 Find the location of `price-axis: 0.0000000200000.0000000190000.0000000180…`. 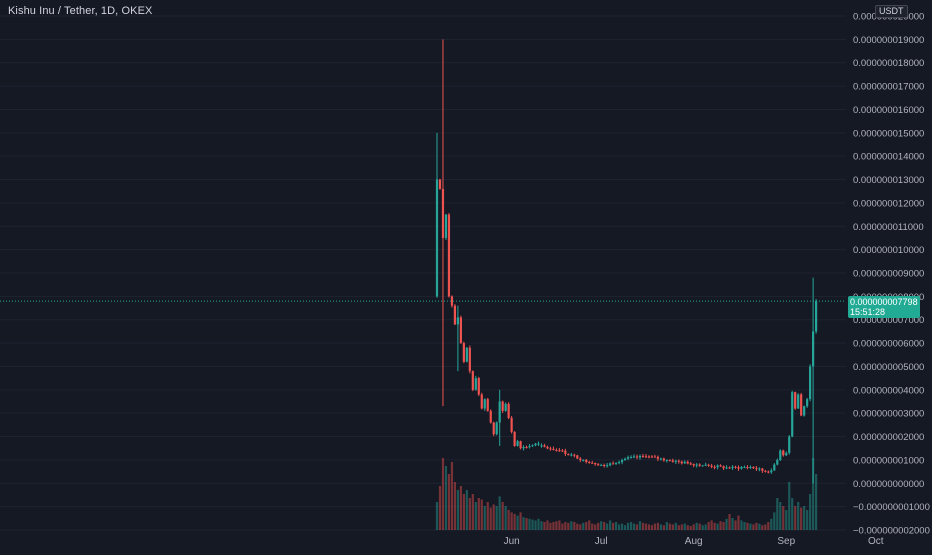

price-axis: 0.0000000200000.0000000190000.0000000180… is located at coordinates (891, 274).